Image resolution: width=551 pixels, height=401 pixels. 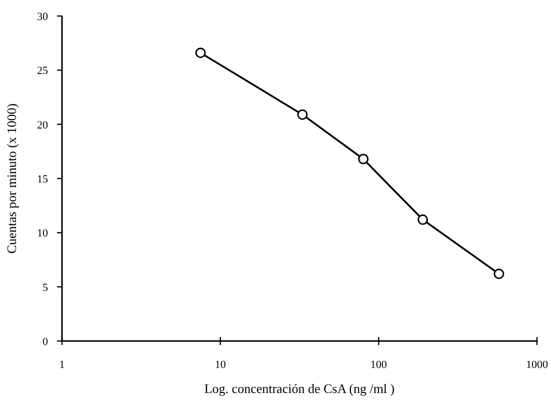 What do you see at coordinates (379, 365) in the screenshot?
I see `x-tick-label: 100` at bounding box center [379, 365].